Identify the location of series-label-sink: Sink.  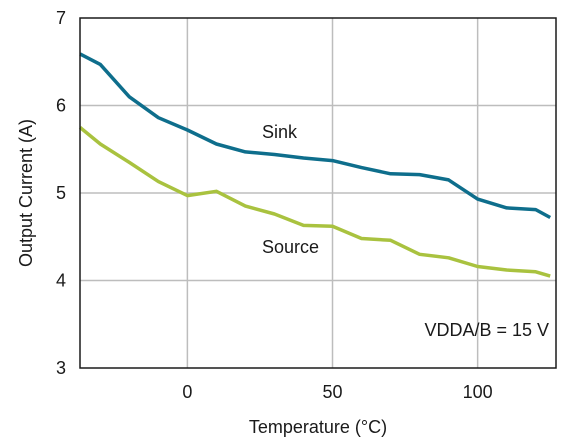
(280, 132).